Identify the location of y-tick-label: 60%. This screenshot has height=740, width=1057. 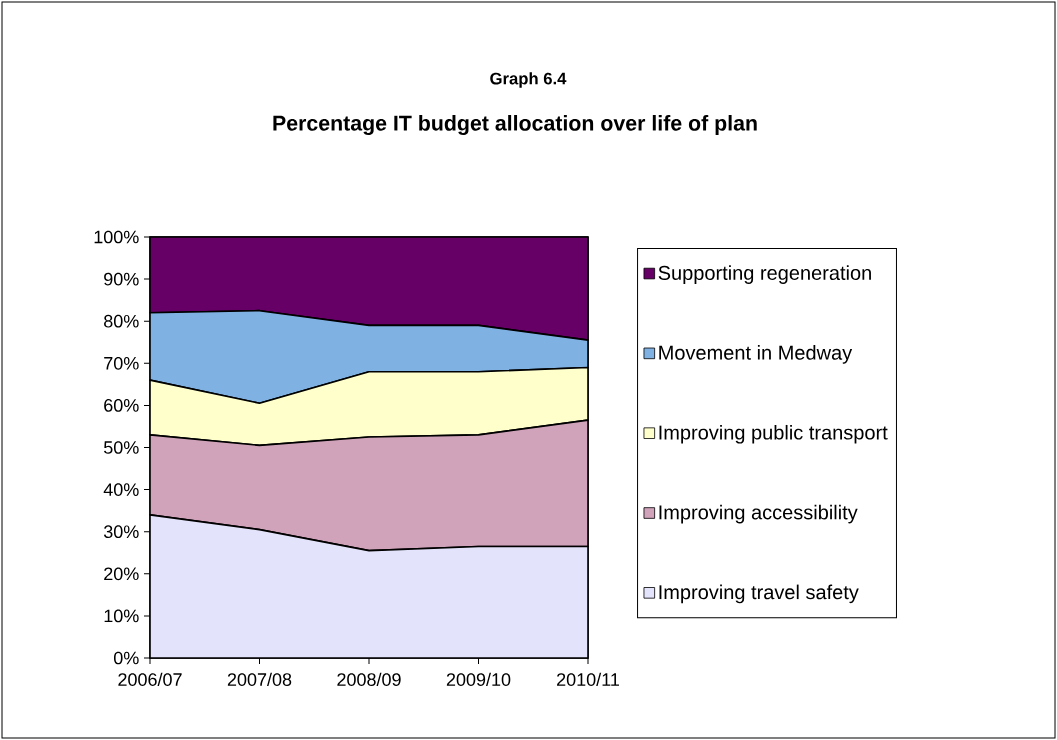
(121, 405).